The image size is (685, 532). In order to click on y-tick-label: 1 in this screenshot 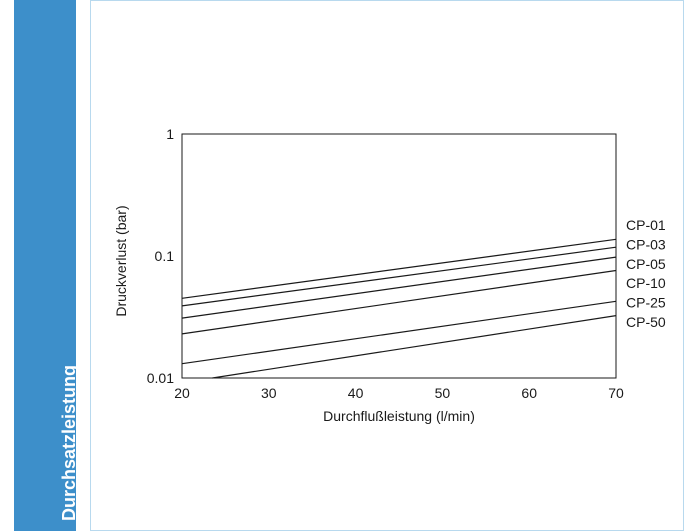, I will do `click(170, 134)`.